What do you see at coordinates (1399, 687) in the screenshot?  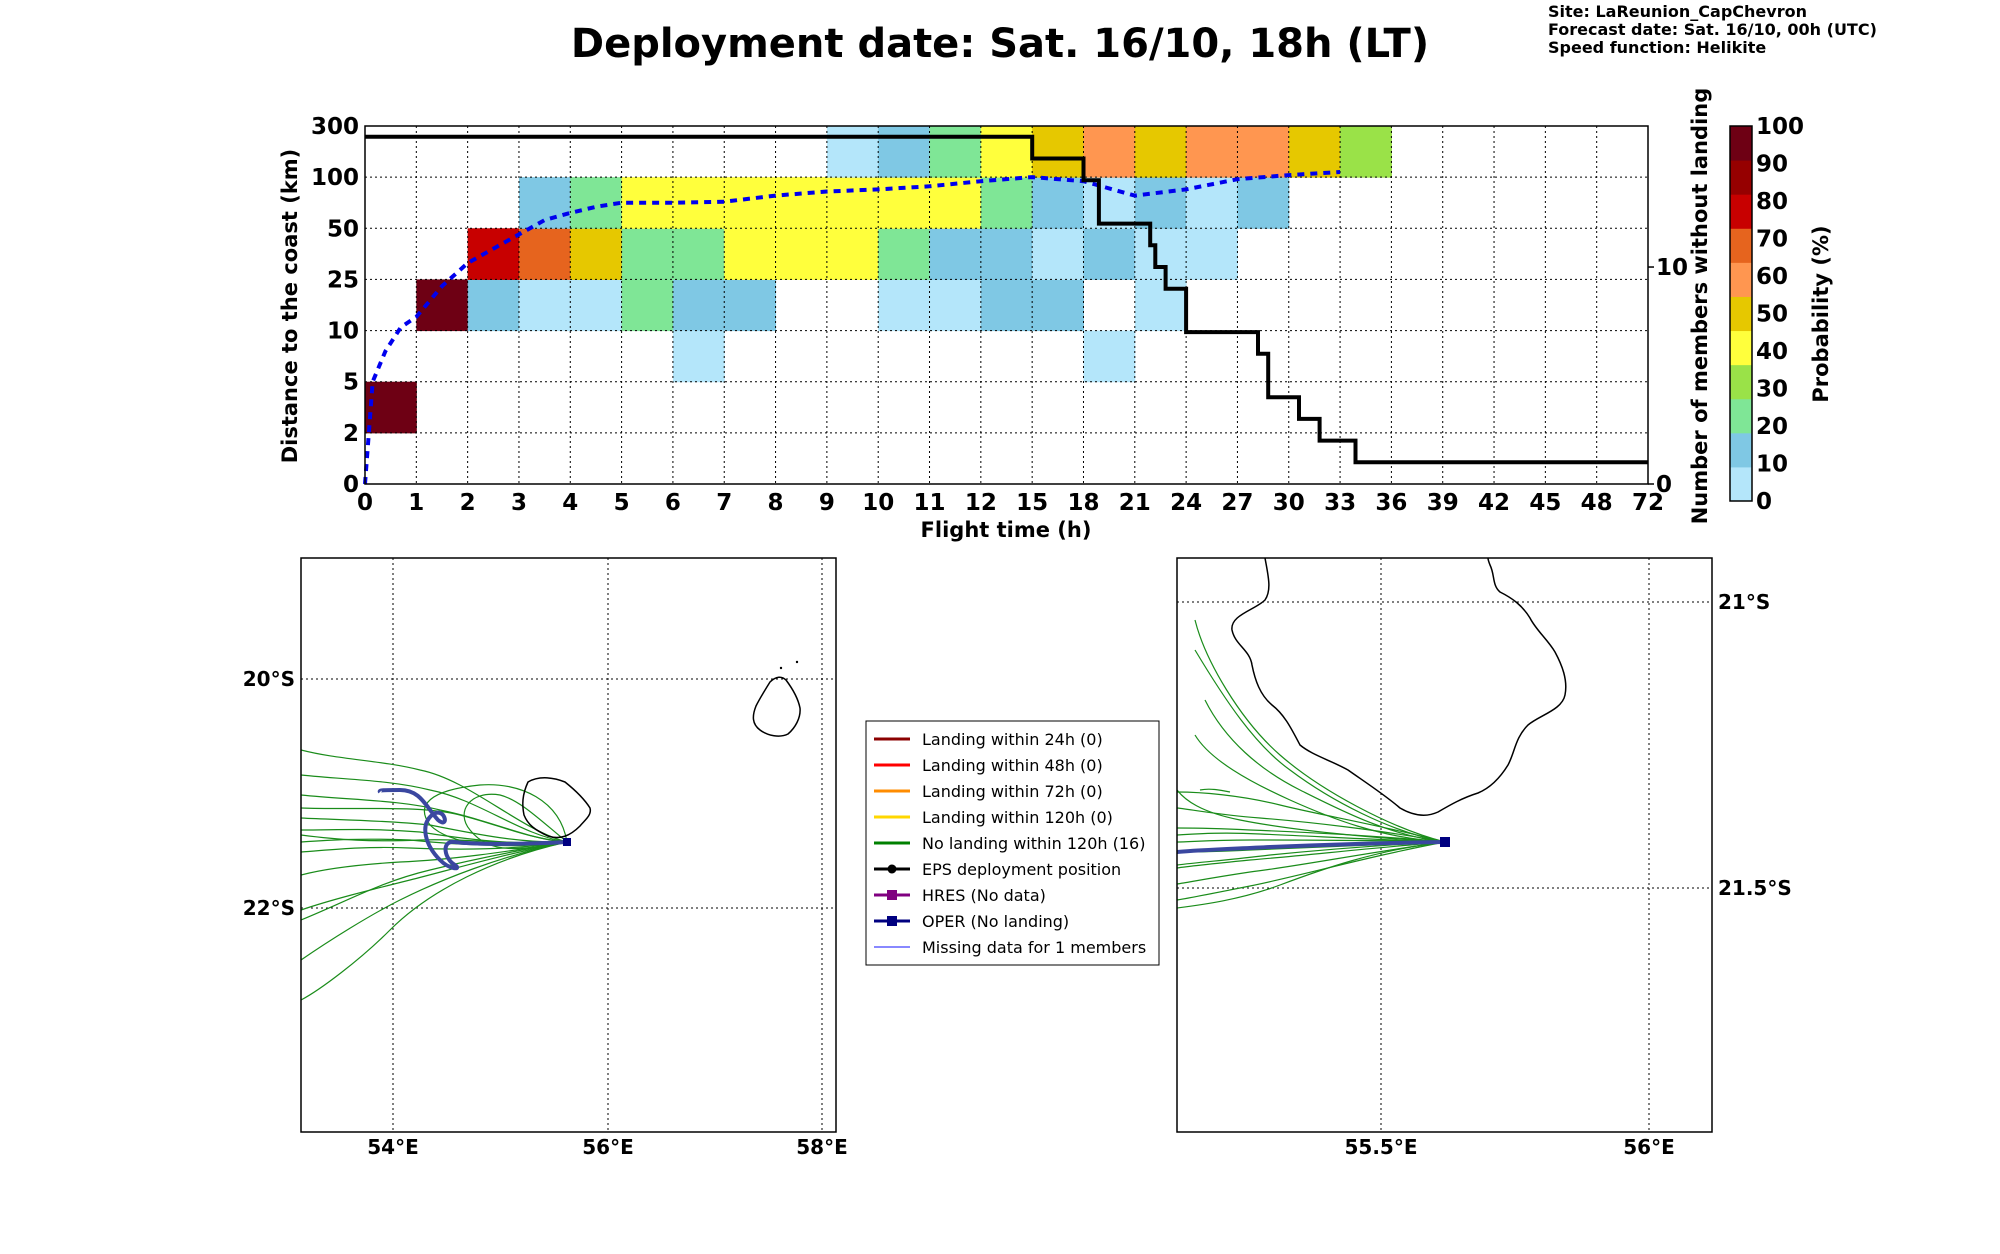 I see `reunion-coastline-zoom` at bounding box center [1399, 687].